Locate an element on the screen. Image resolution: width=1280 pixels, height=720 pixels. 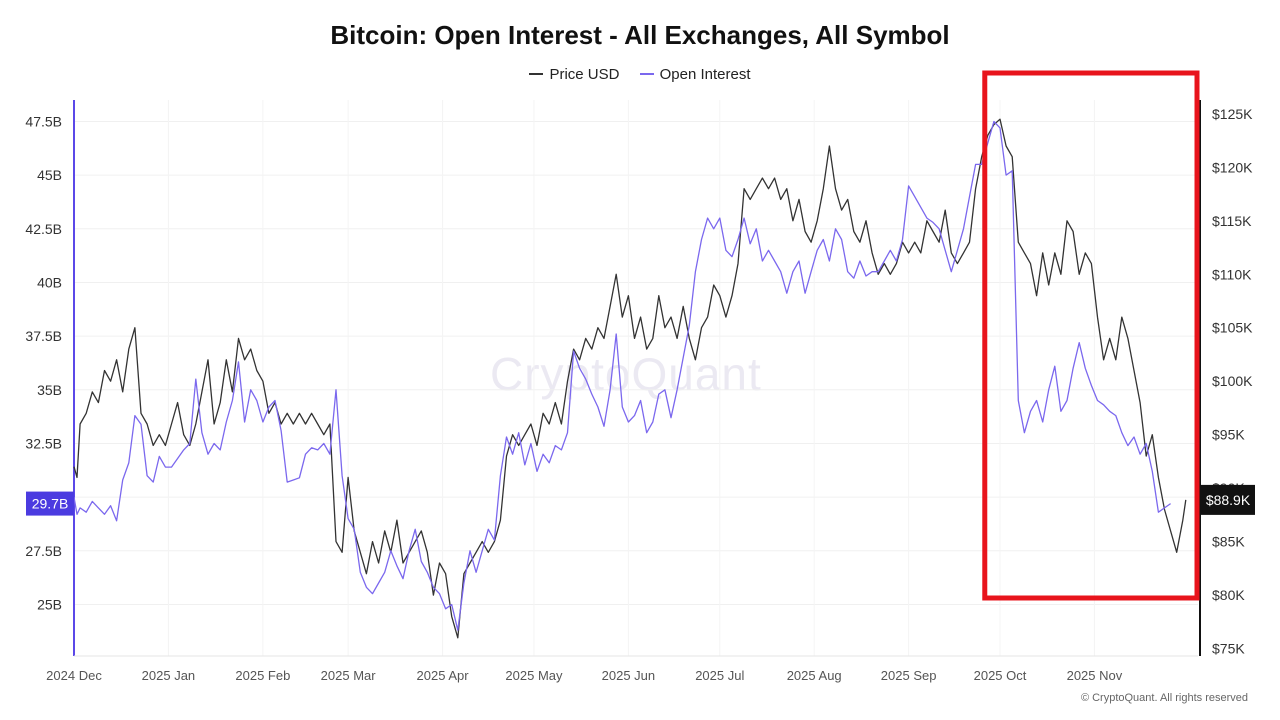
legend-item-price: Price USD is located at coordinates (574, 74).